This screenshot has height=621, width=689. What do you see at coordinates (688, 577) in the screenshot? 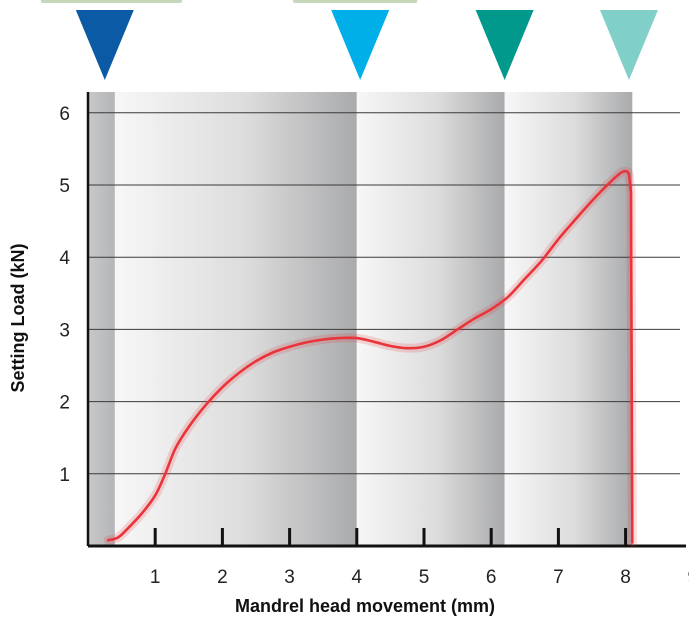
I see `x-tick-label-9: 9` at bounding box center [688, 577].